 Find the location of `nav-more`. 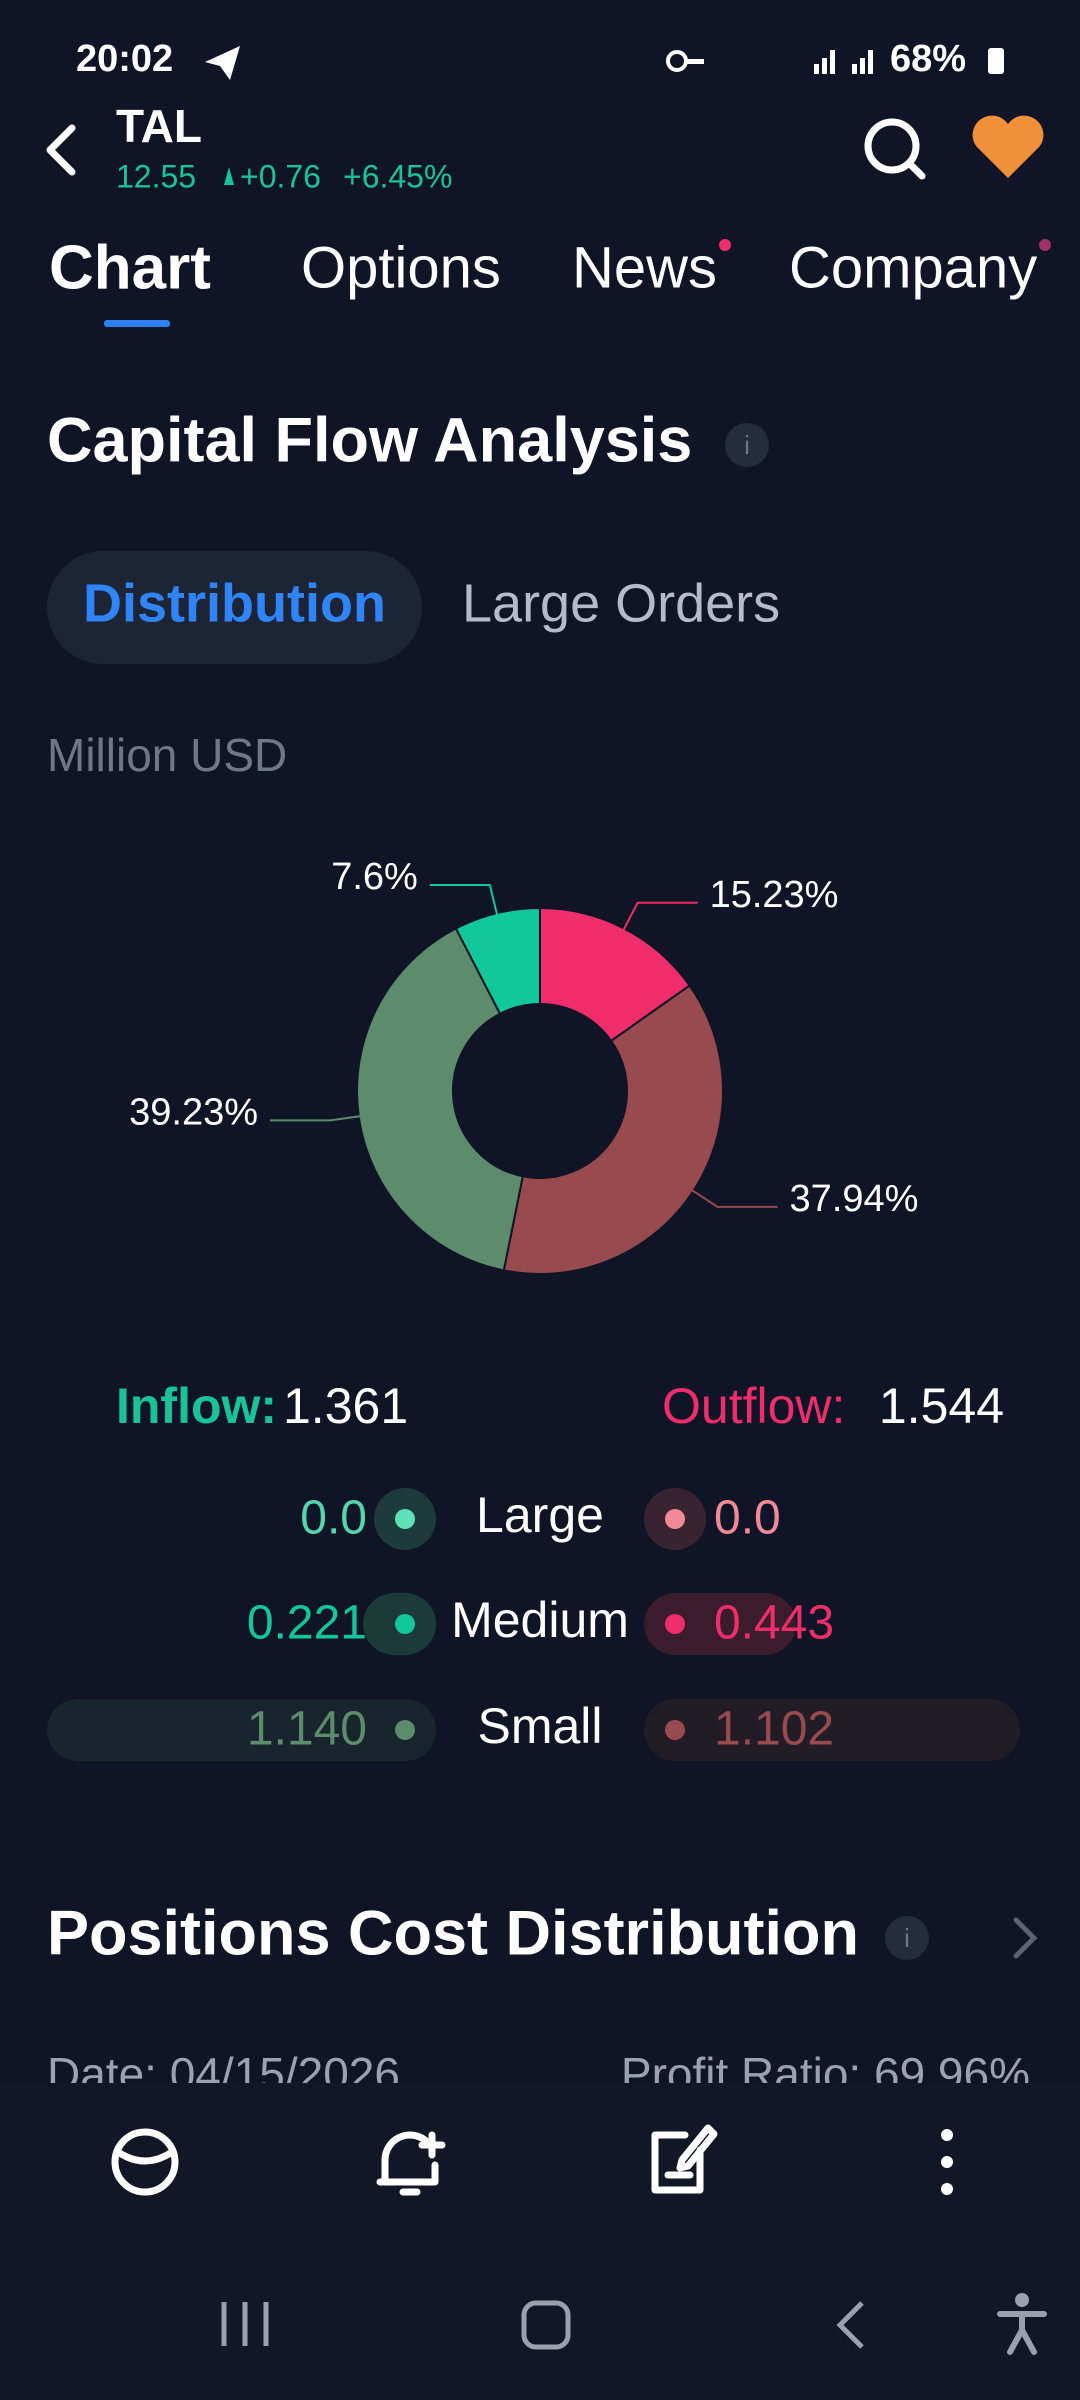

nav-more is located at coordinates (947, 2162).